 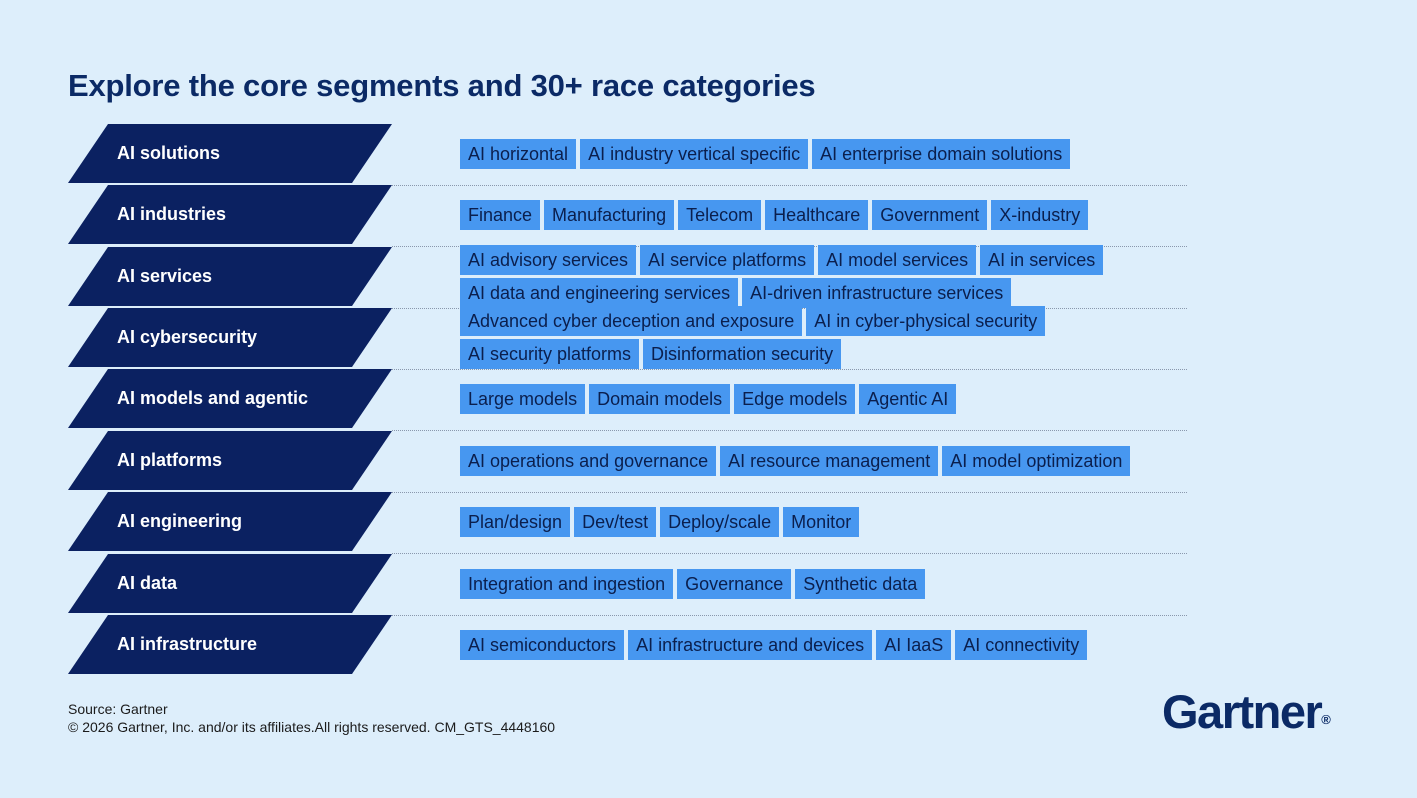 I want to click on category-chip: Finance, so click(x=500, y=215).